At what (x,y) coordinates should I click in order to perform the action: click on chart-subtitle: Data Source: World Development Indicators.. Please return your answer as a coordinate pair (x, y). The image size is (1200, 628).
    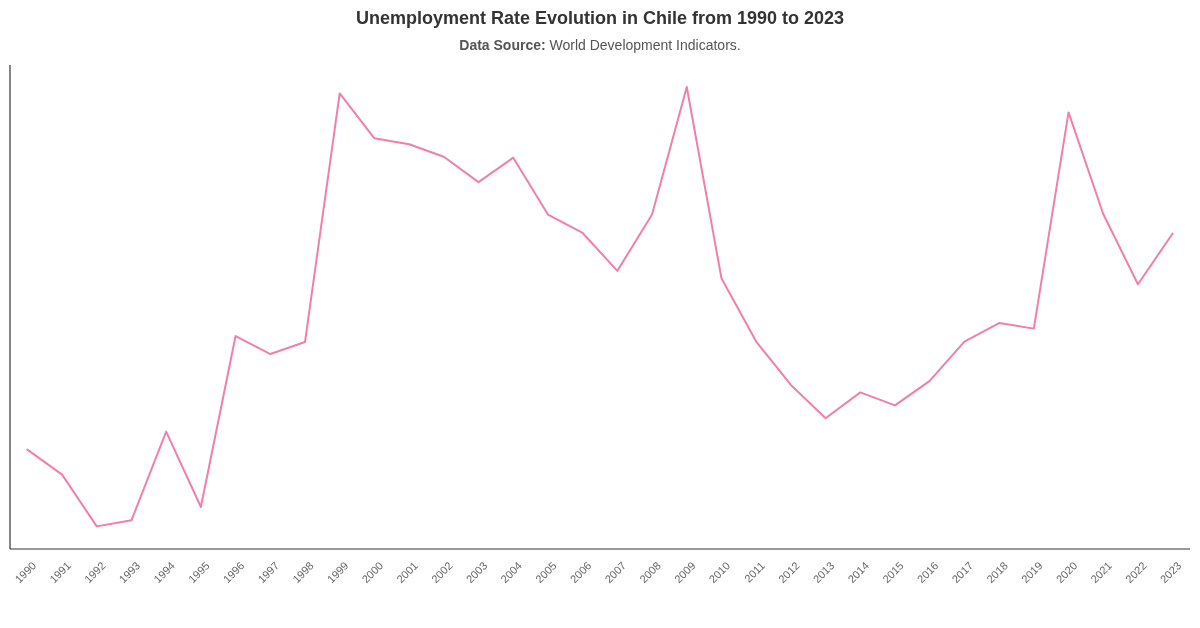
    Looking at the image, I should click on (600, 45).